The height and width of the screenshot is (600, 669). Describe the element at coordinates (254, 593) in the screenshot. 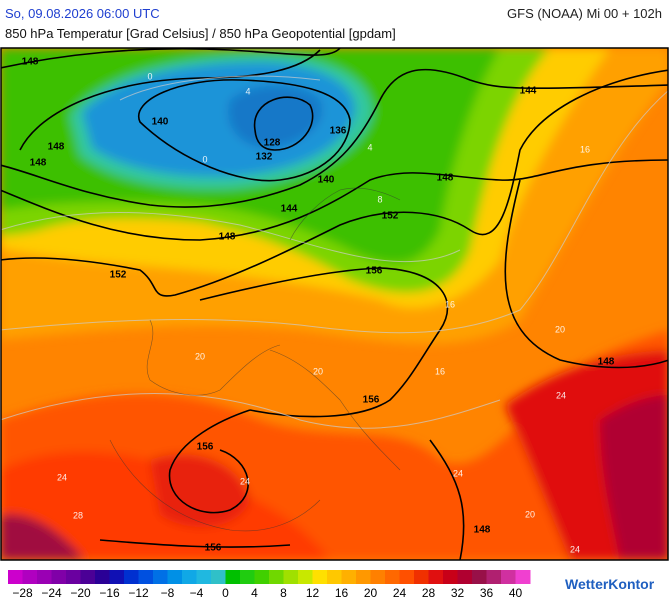

I see `colorbar-tick-label: 4` at that location.